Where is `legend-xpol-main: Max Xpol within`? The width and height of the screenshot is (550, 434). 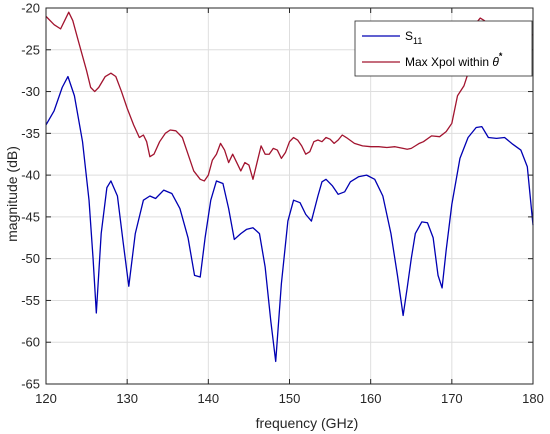 legend-xpol-main: Max Xpol within is located at coordinates (448, 62).